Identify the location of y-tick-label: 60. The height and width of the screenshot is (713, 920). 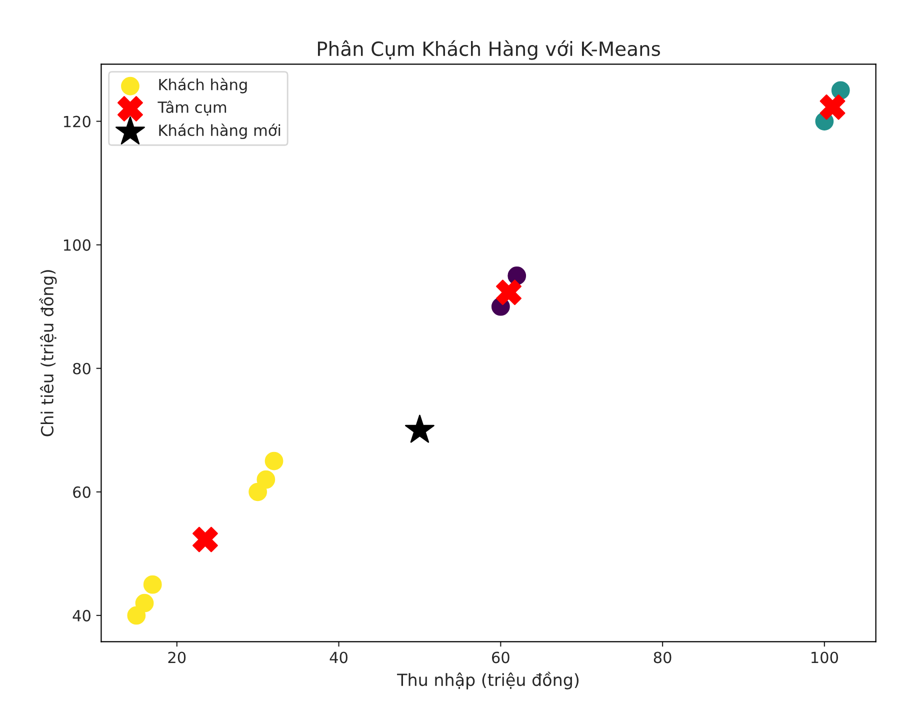
(81, 492).